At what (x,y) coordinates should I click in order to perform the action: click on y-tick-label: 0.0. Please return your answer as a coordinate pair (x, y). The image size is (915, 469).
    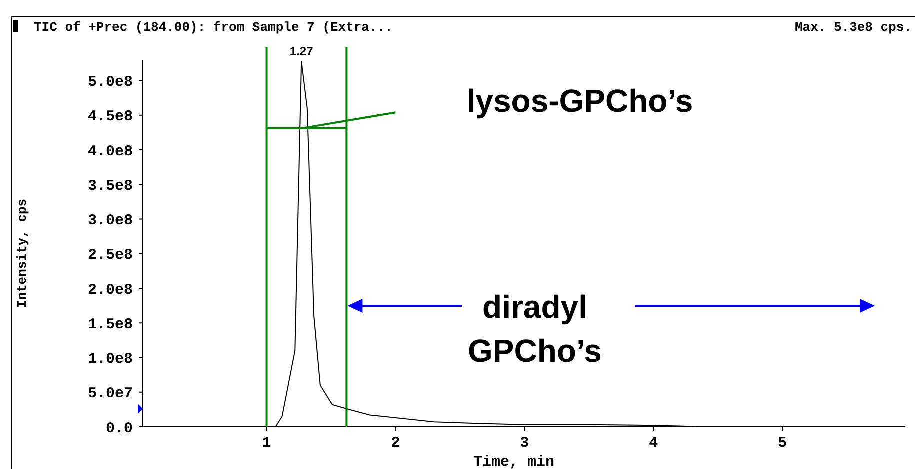
    Looking at the image, I should click on (119, 429).